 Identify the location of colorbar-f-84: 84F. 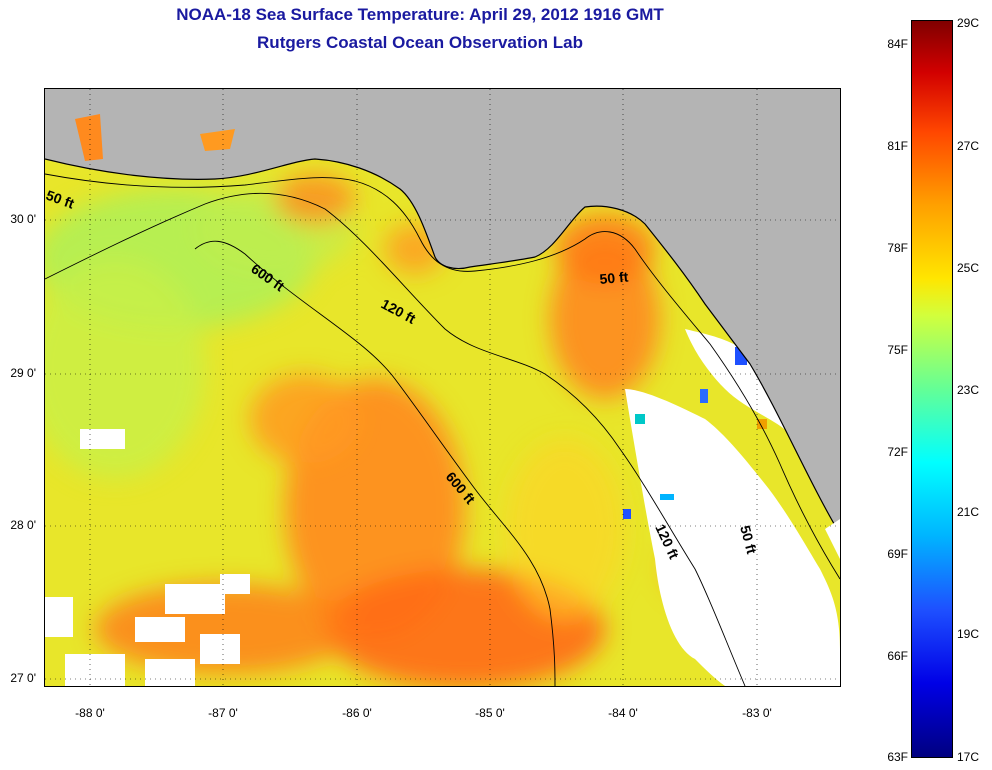
(897, 44).